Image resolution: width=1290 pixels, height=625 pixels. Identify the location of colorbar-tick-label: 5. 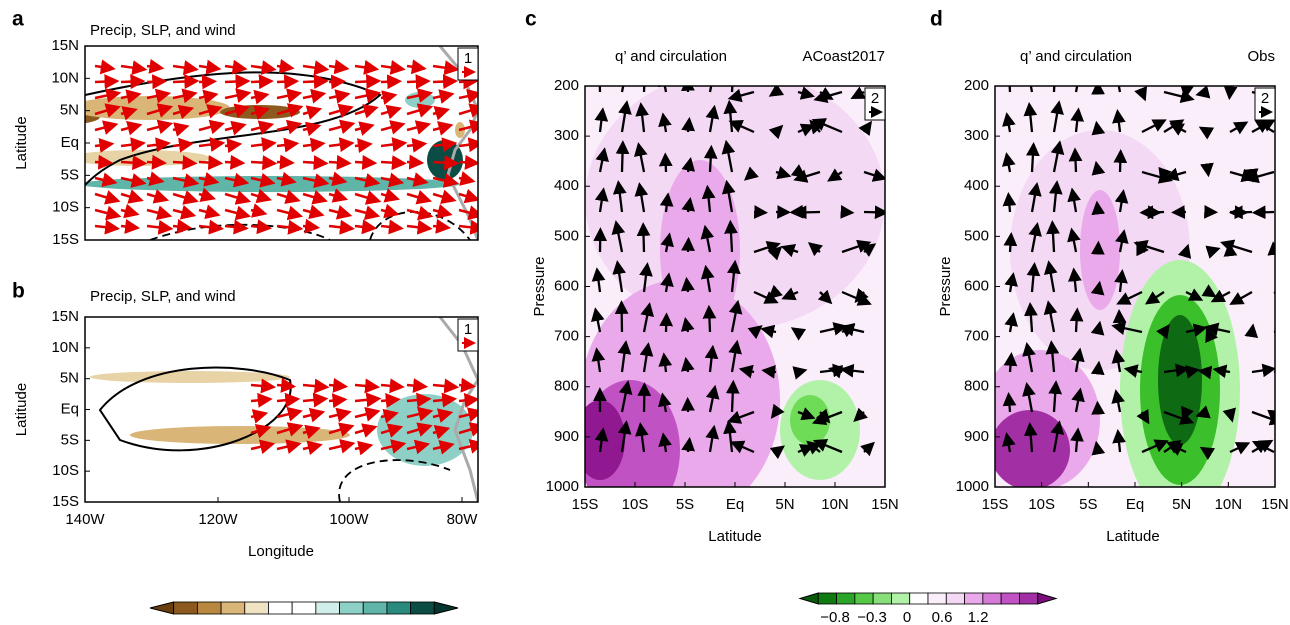
(404, 624).